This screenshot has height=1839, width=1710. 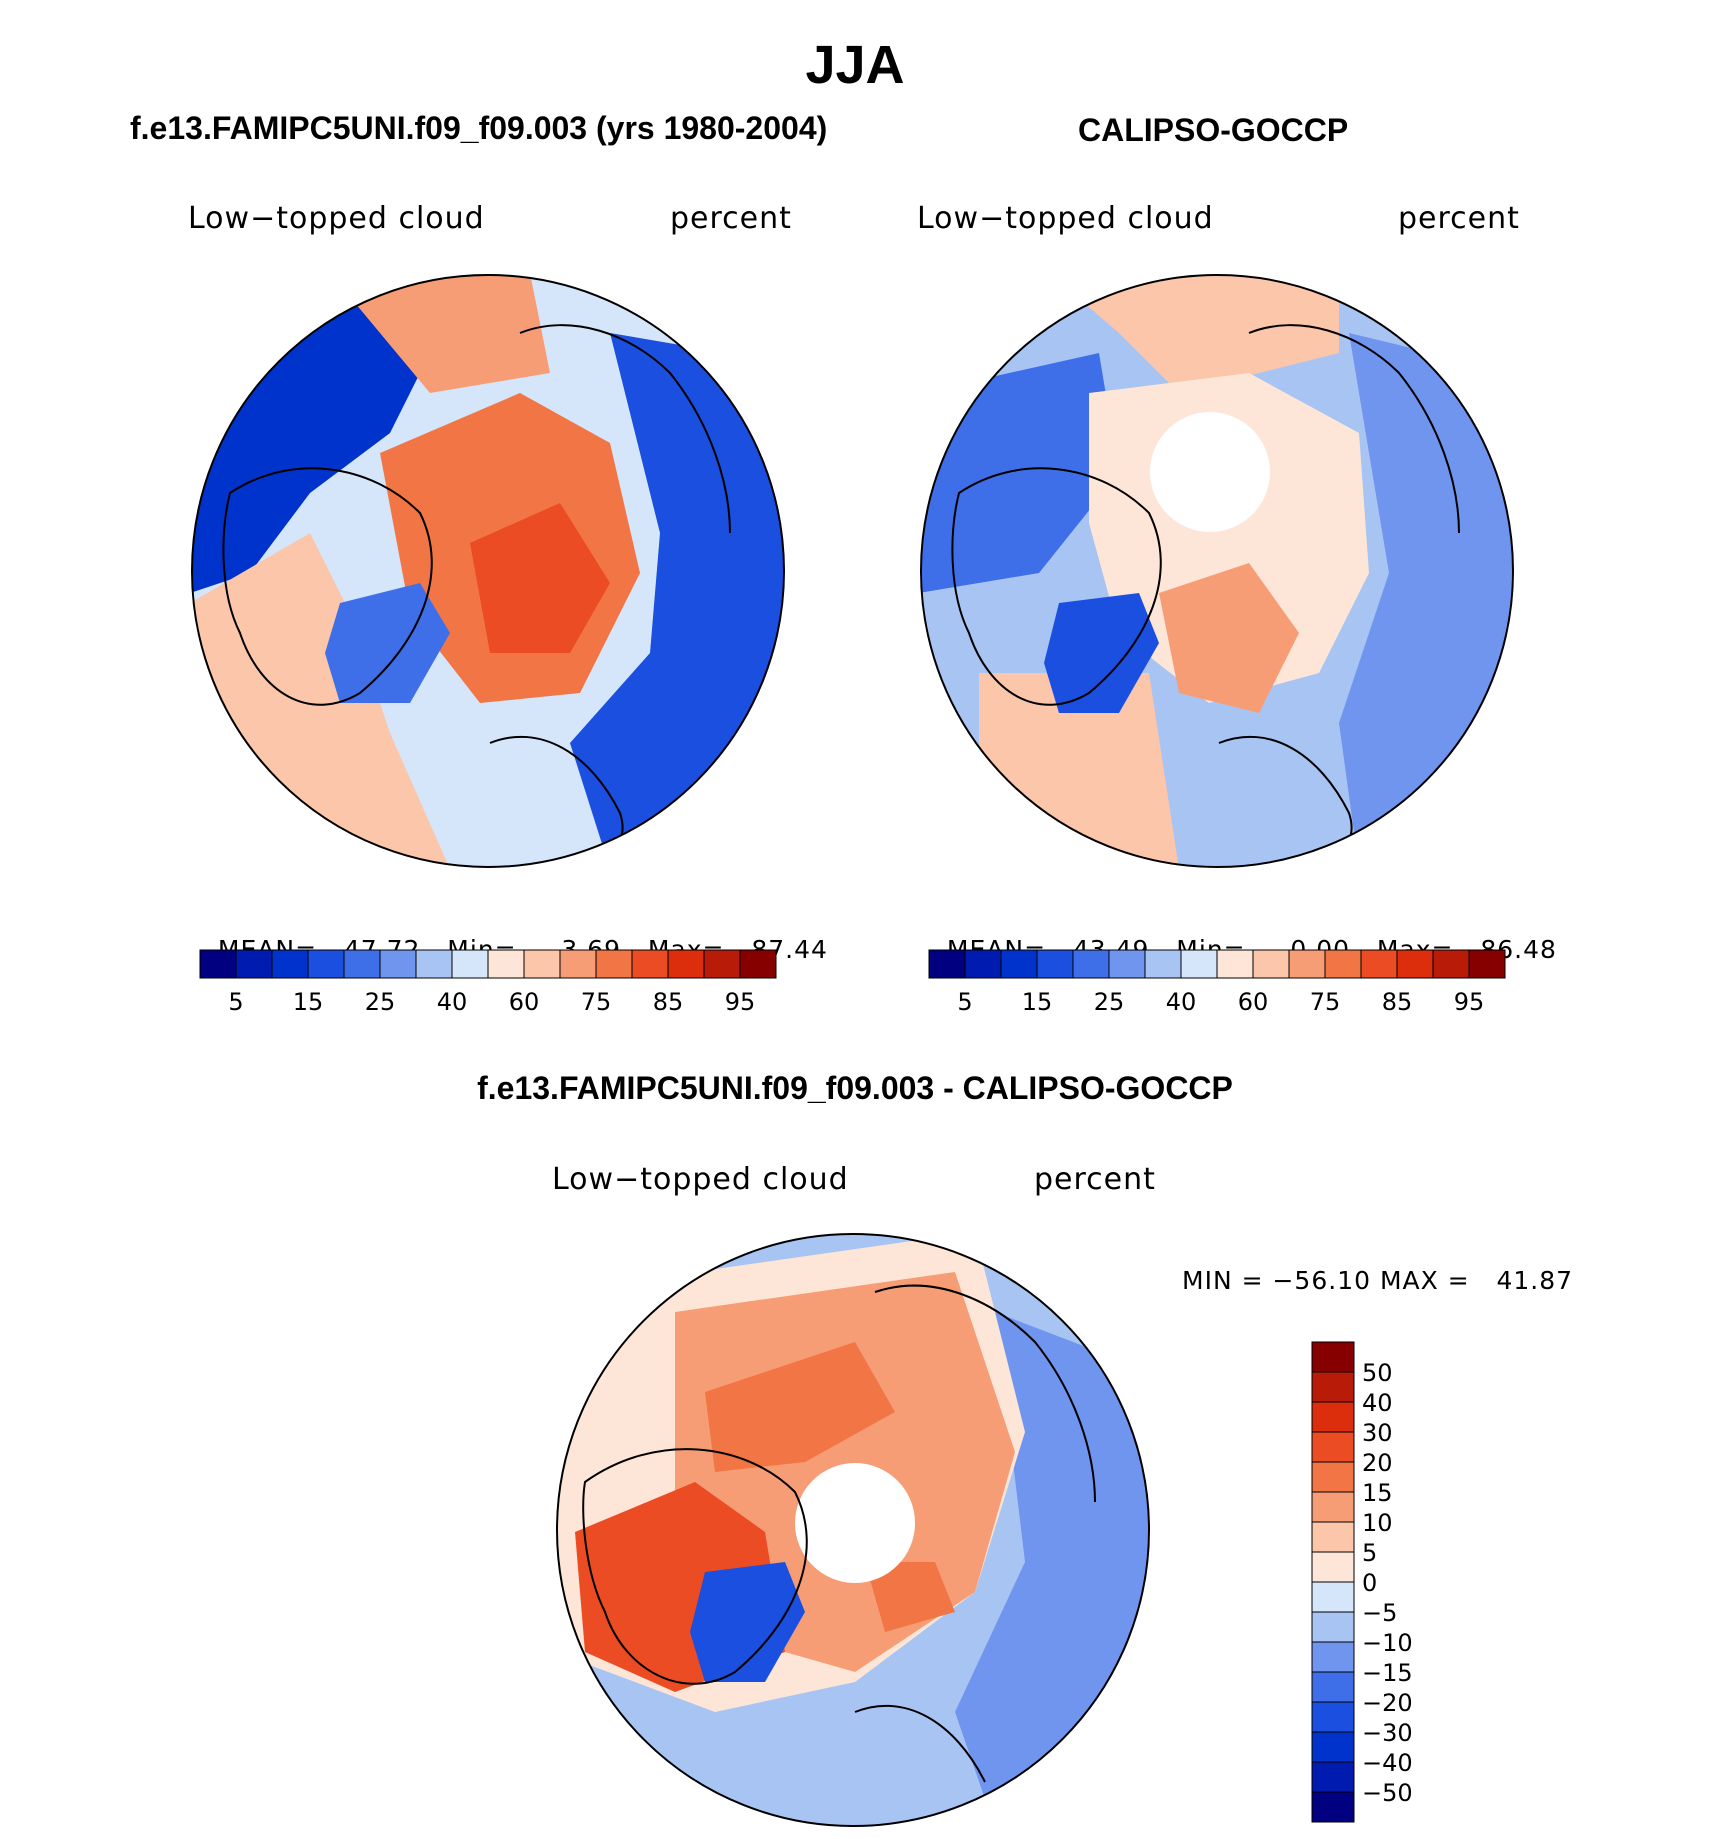 What do you see at coordinates (964, 1002) in the screenshot?
I see `obs-colorbar-tick-label: 5` at bounding box center [964, 1002].